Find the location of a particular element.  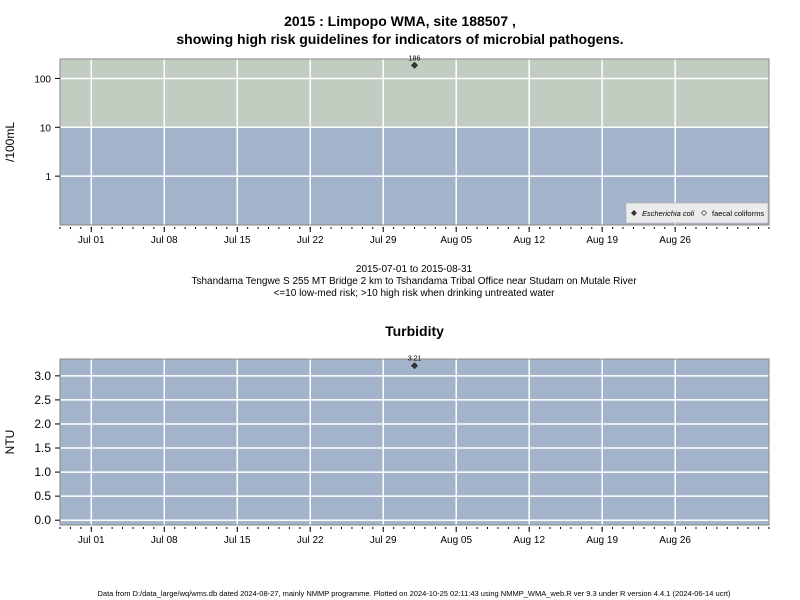

chart-1-xtick-label-8: Aug 26 is located at coordinates (675, 240).